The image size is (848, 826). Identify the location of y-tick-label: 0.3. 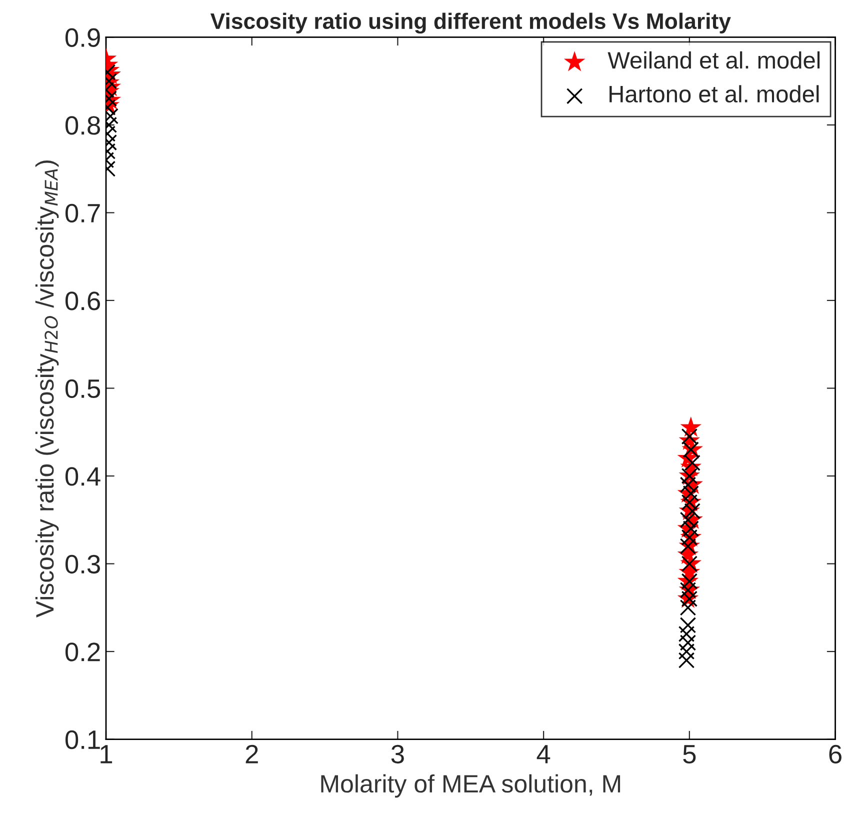
(82, 564).